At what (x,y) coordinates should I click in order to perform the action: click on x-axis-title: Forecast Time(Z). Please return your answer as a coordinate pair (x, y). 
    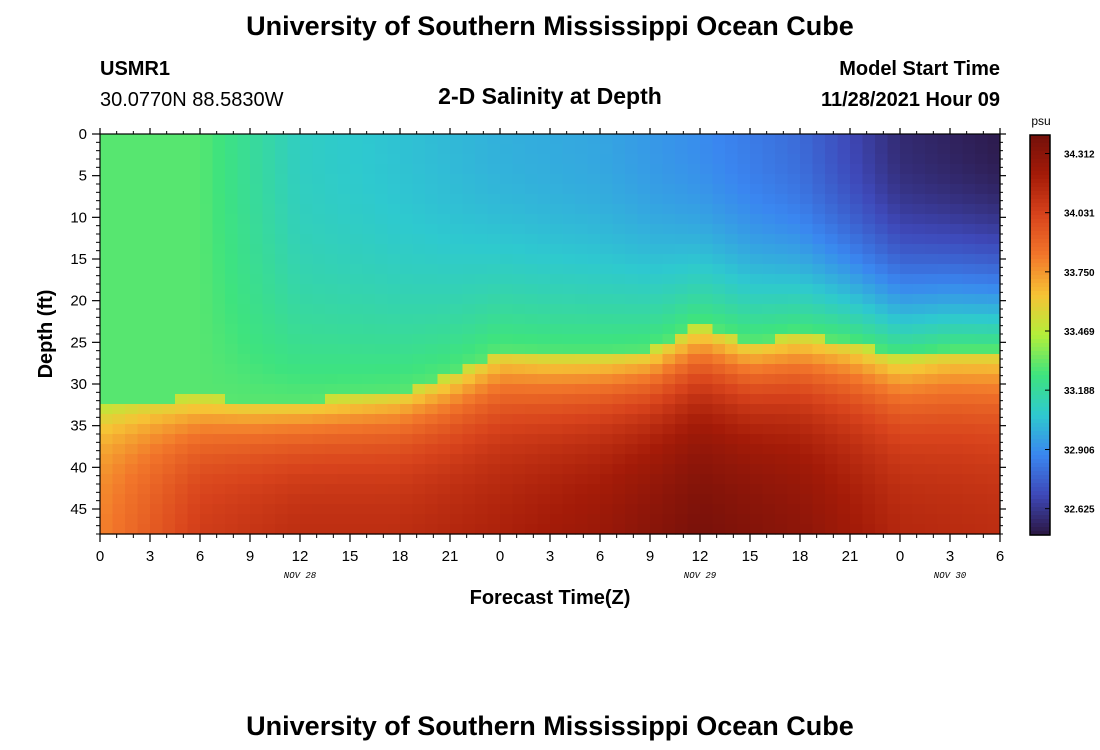
    Looking at the image, I should click on (550, 598).